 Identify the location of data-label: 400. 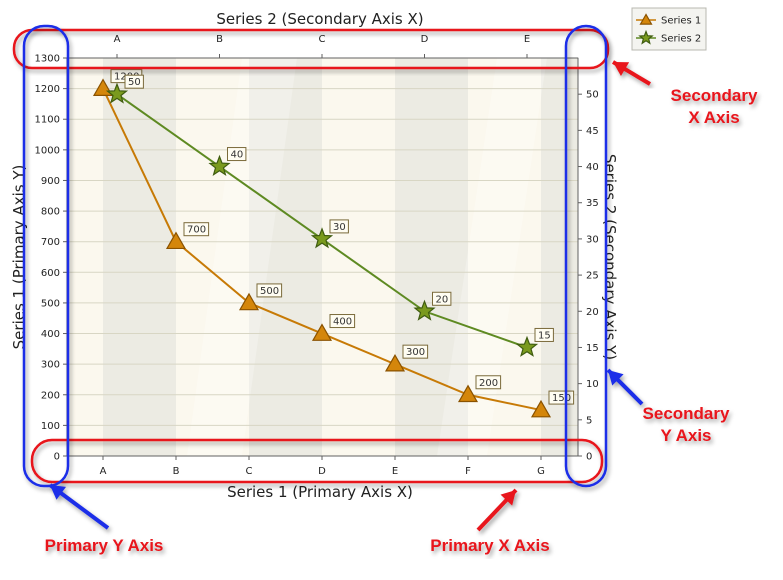
(342, 322).